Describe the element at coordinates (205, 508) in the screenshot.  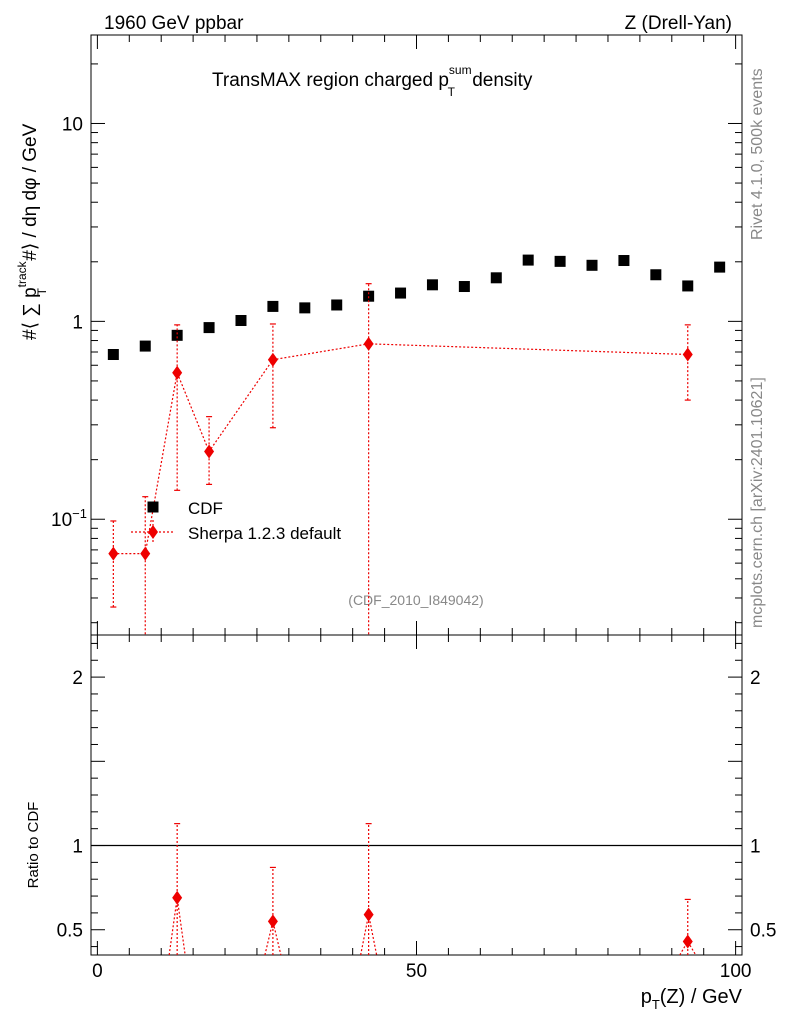
I see `legend-cdf-label: CDF` at that location.